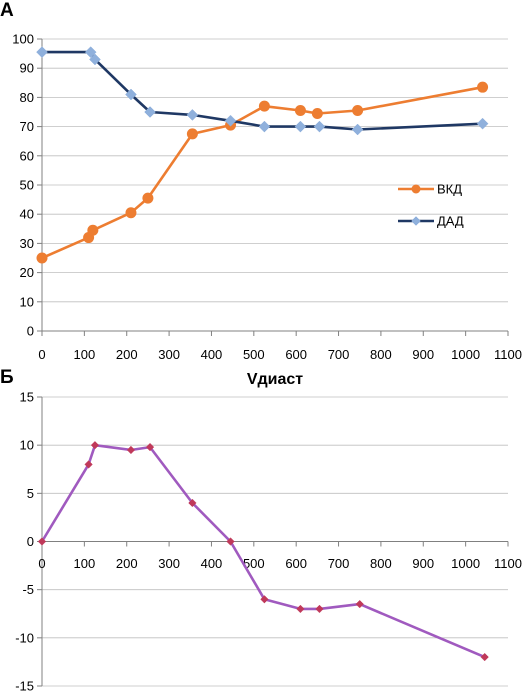 The image size is (532, 700). What do you see at coordinates (7, 377) in the screenshot?
I see `panel-label: Б` at bounding box center [7, 377].